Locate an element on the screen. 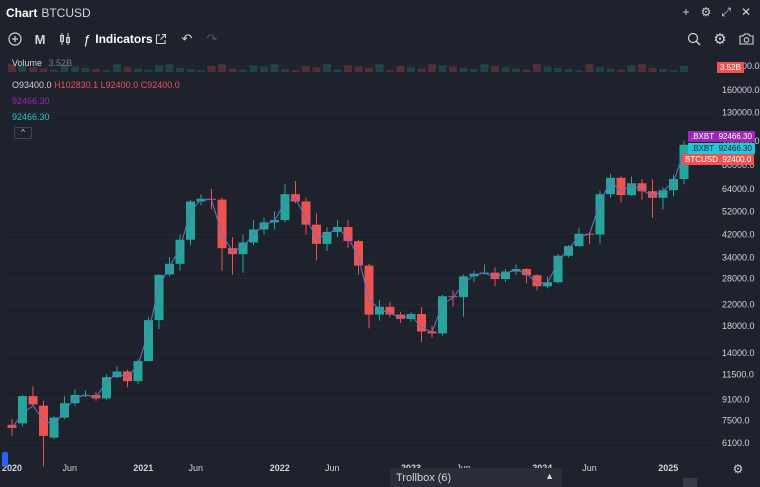 This screenshot has width=760, height=487. chart-toolbar: M ƒ Indicators ↶ ↷ ⚙ is located at coordinates (380, 39).